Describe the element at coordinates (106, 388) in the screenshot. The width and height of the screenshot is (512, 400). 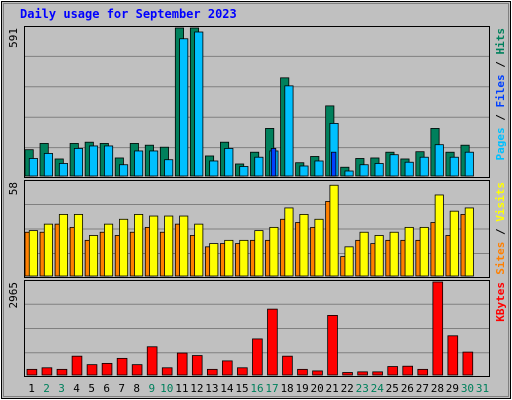
I see `x-tick-label-6: 6` at that location.